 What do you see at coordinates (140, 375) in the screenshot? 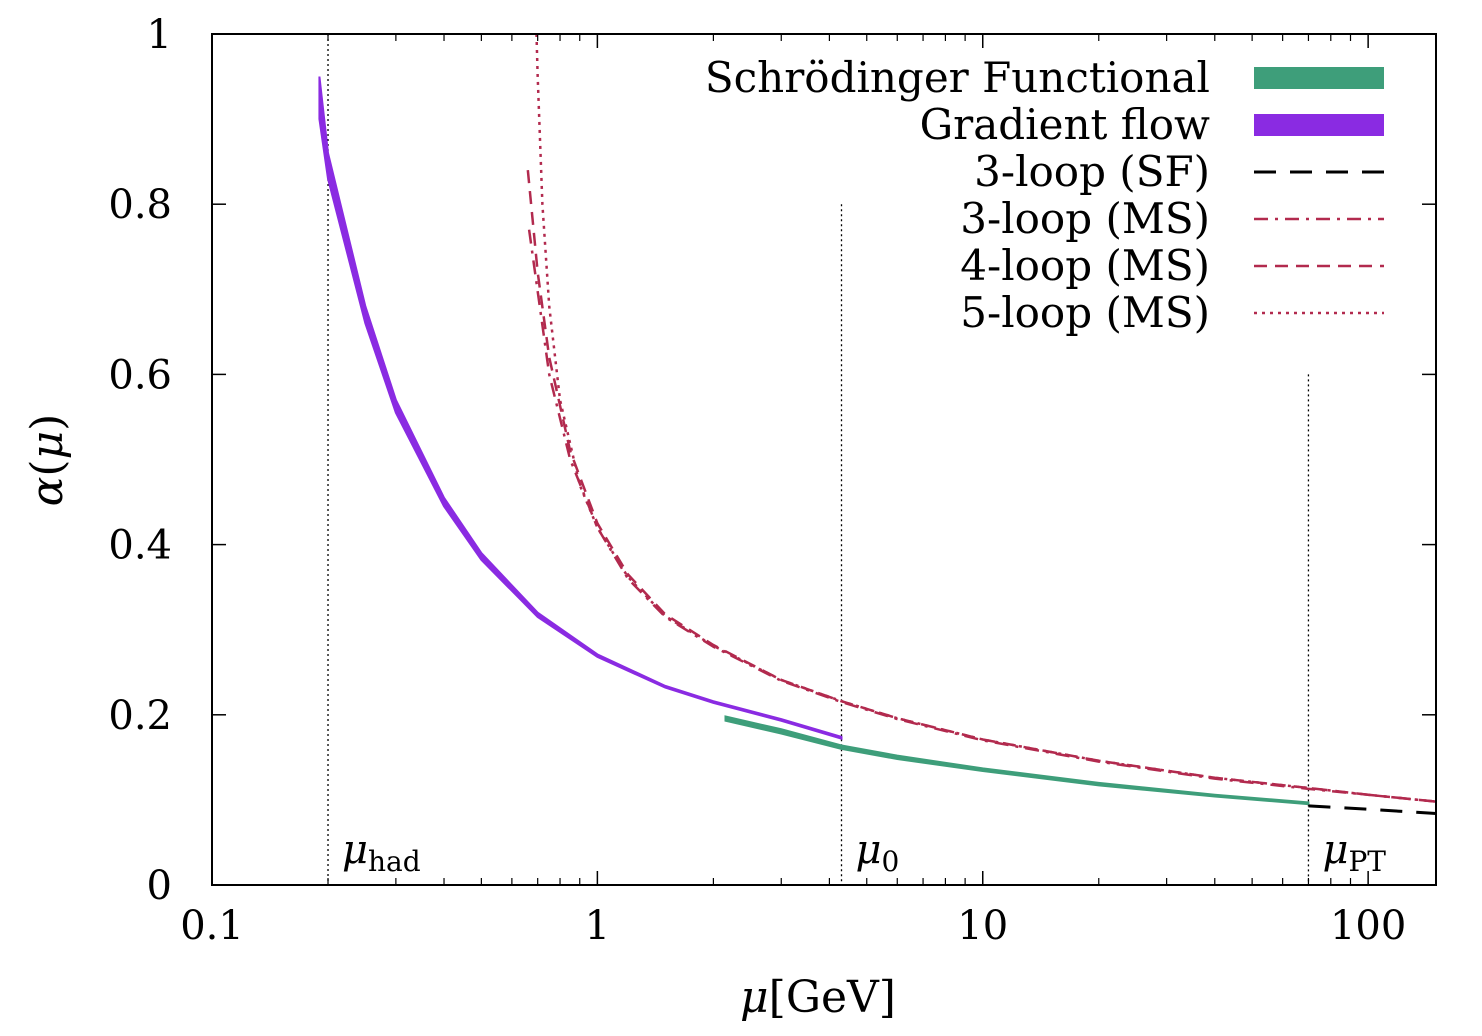
I see `y-tick-label: 0.6` at bounding box center [140, 375].